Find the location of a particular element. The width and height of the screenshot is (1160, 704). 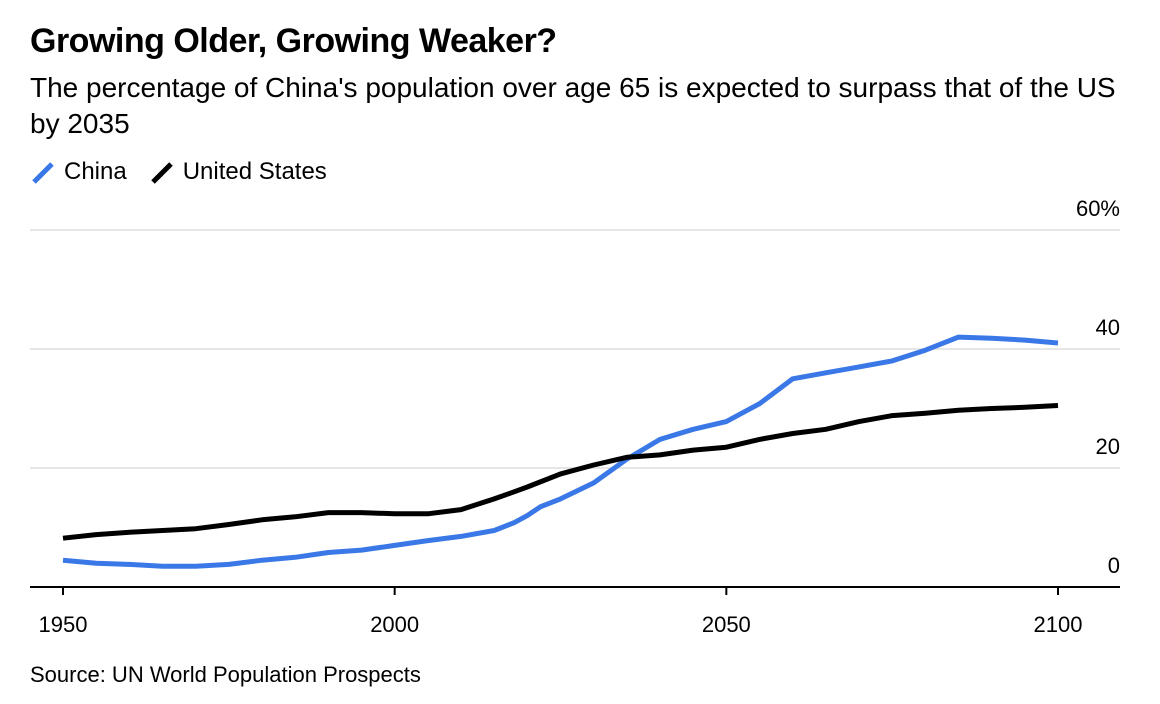

legend: China United States is located at coordinates (189, 172).